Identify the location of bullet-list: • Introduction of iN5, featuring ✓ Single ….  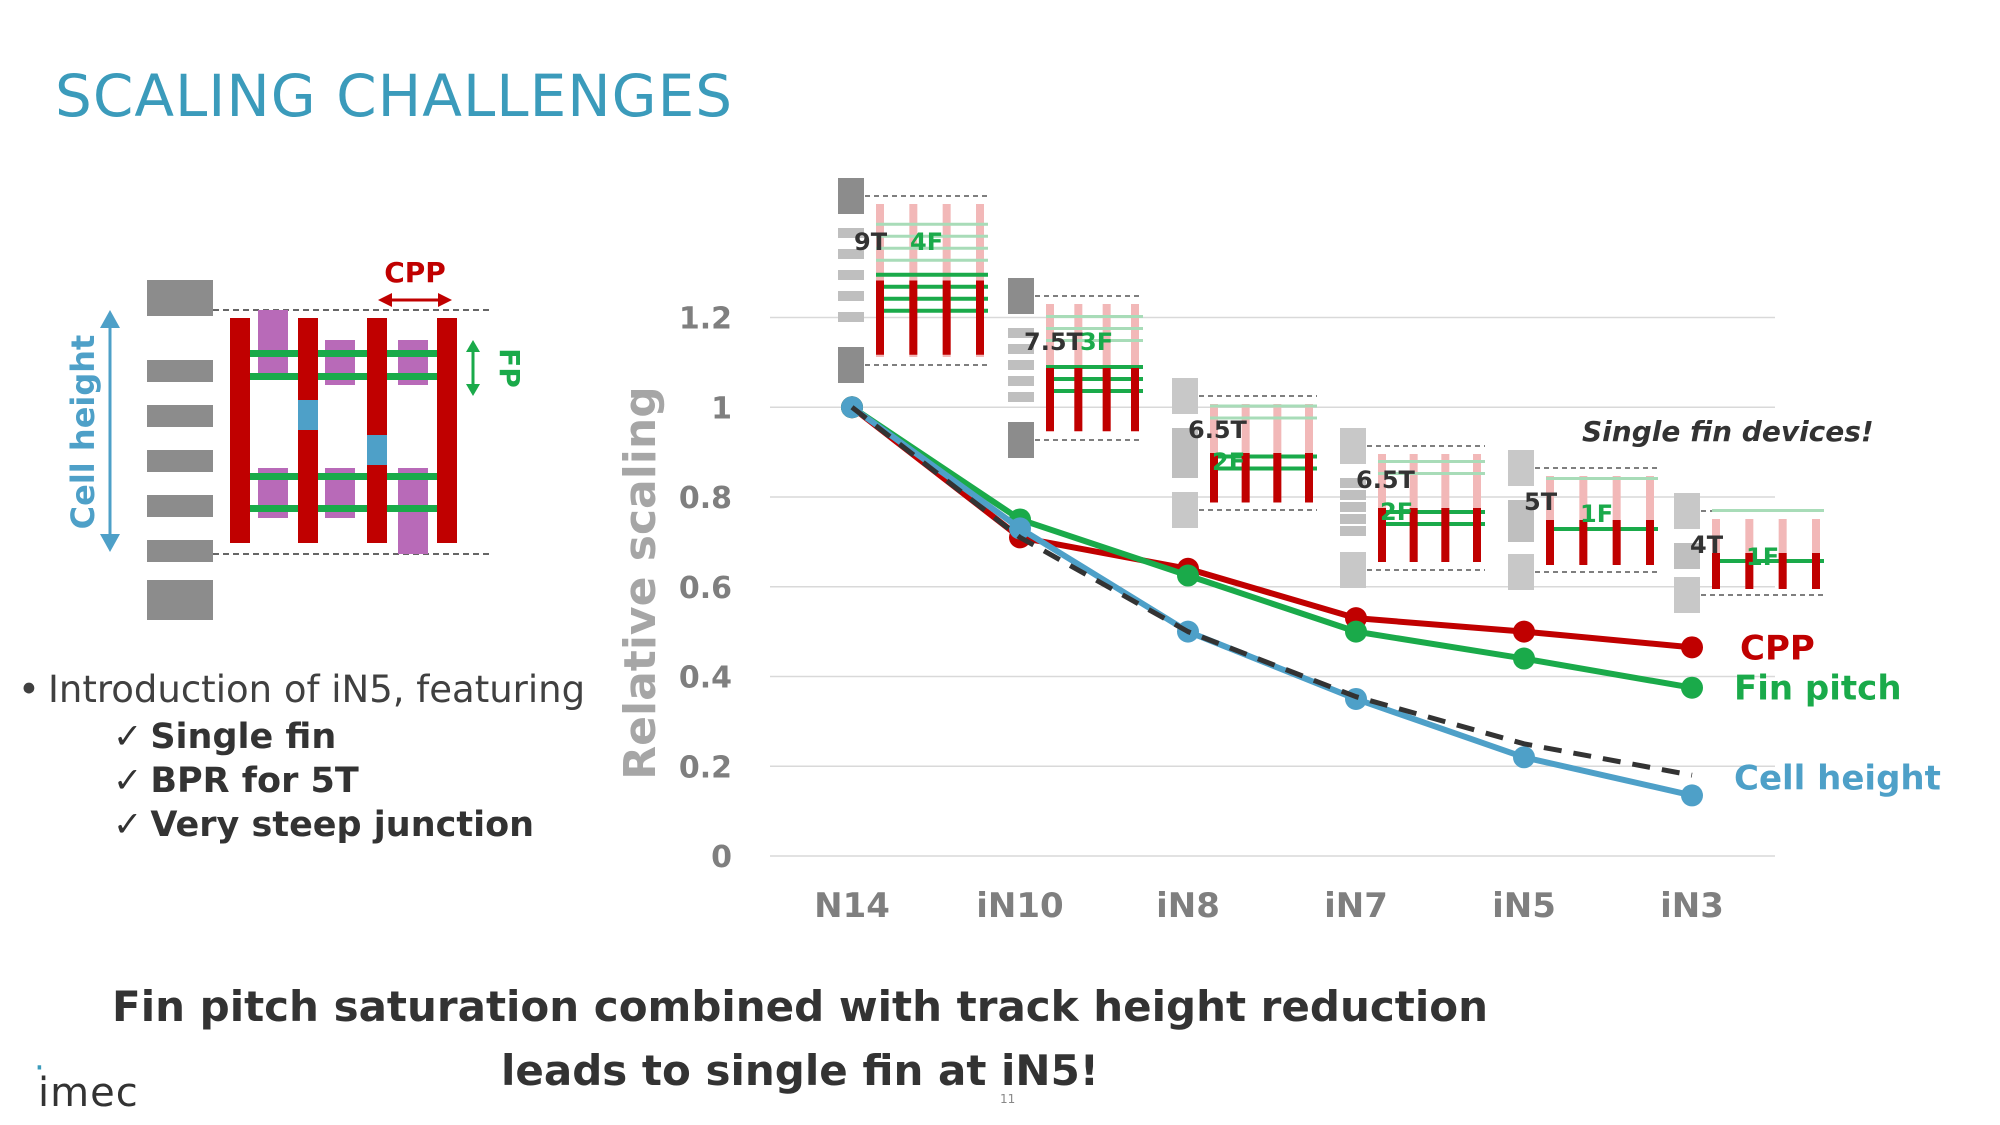
(301, 758).